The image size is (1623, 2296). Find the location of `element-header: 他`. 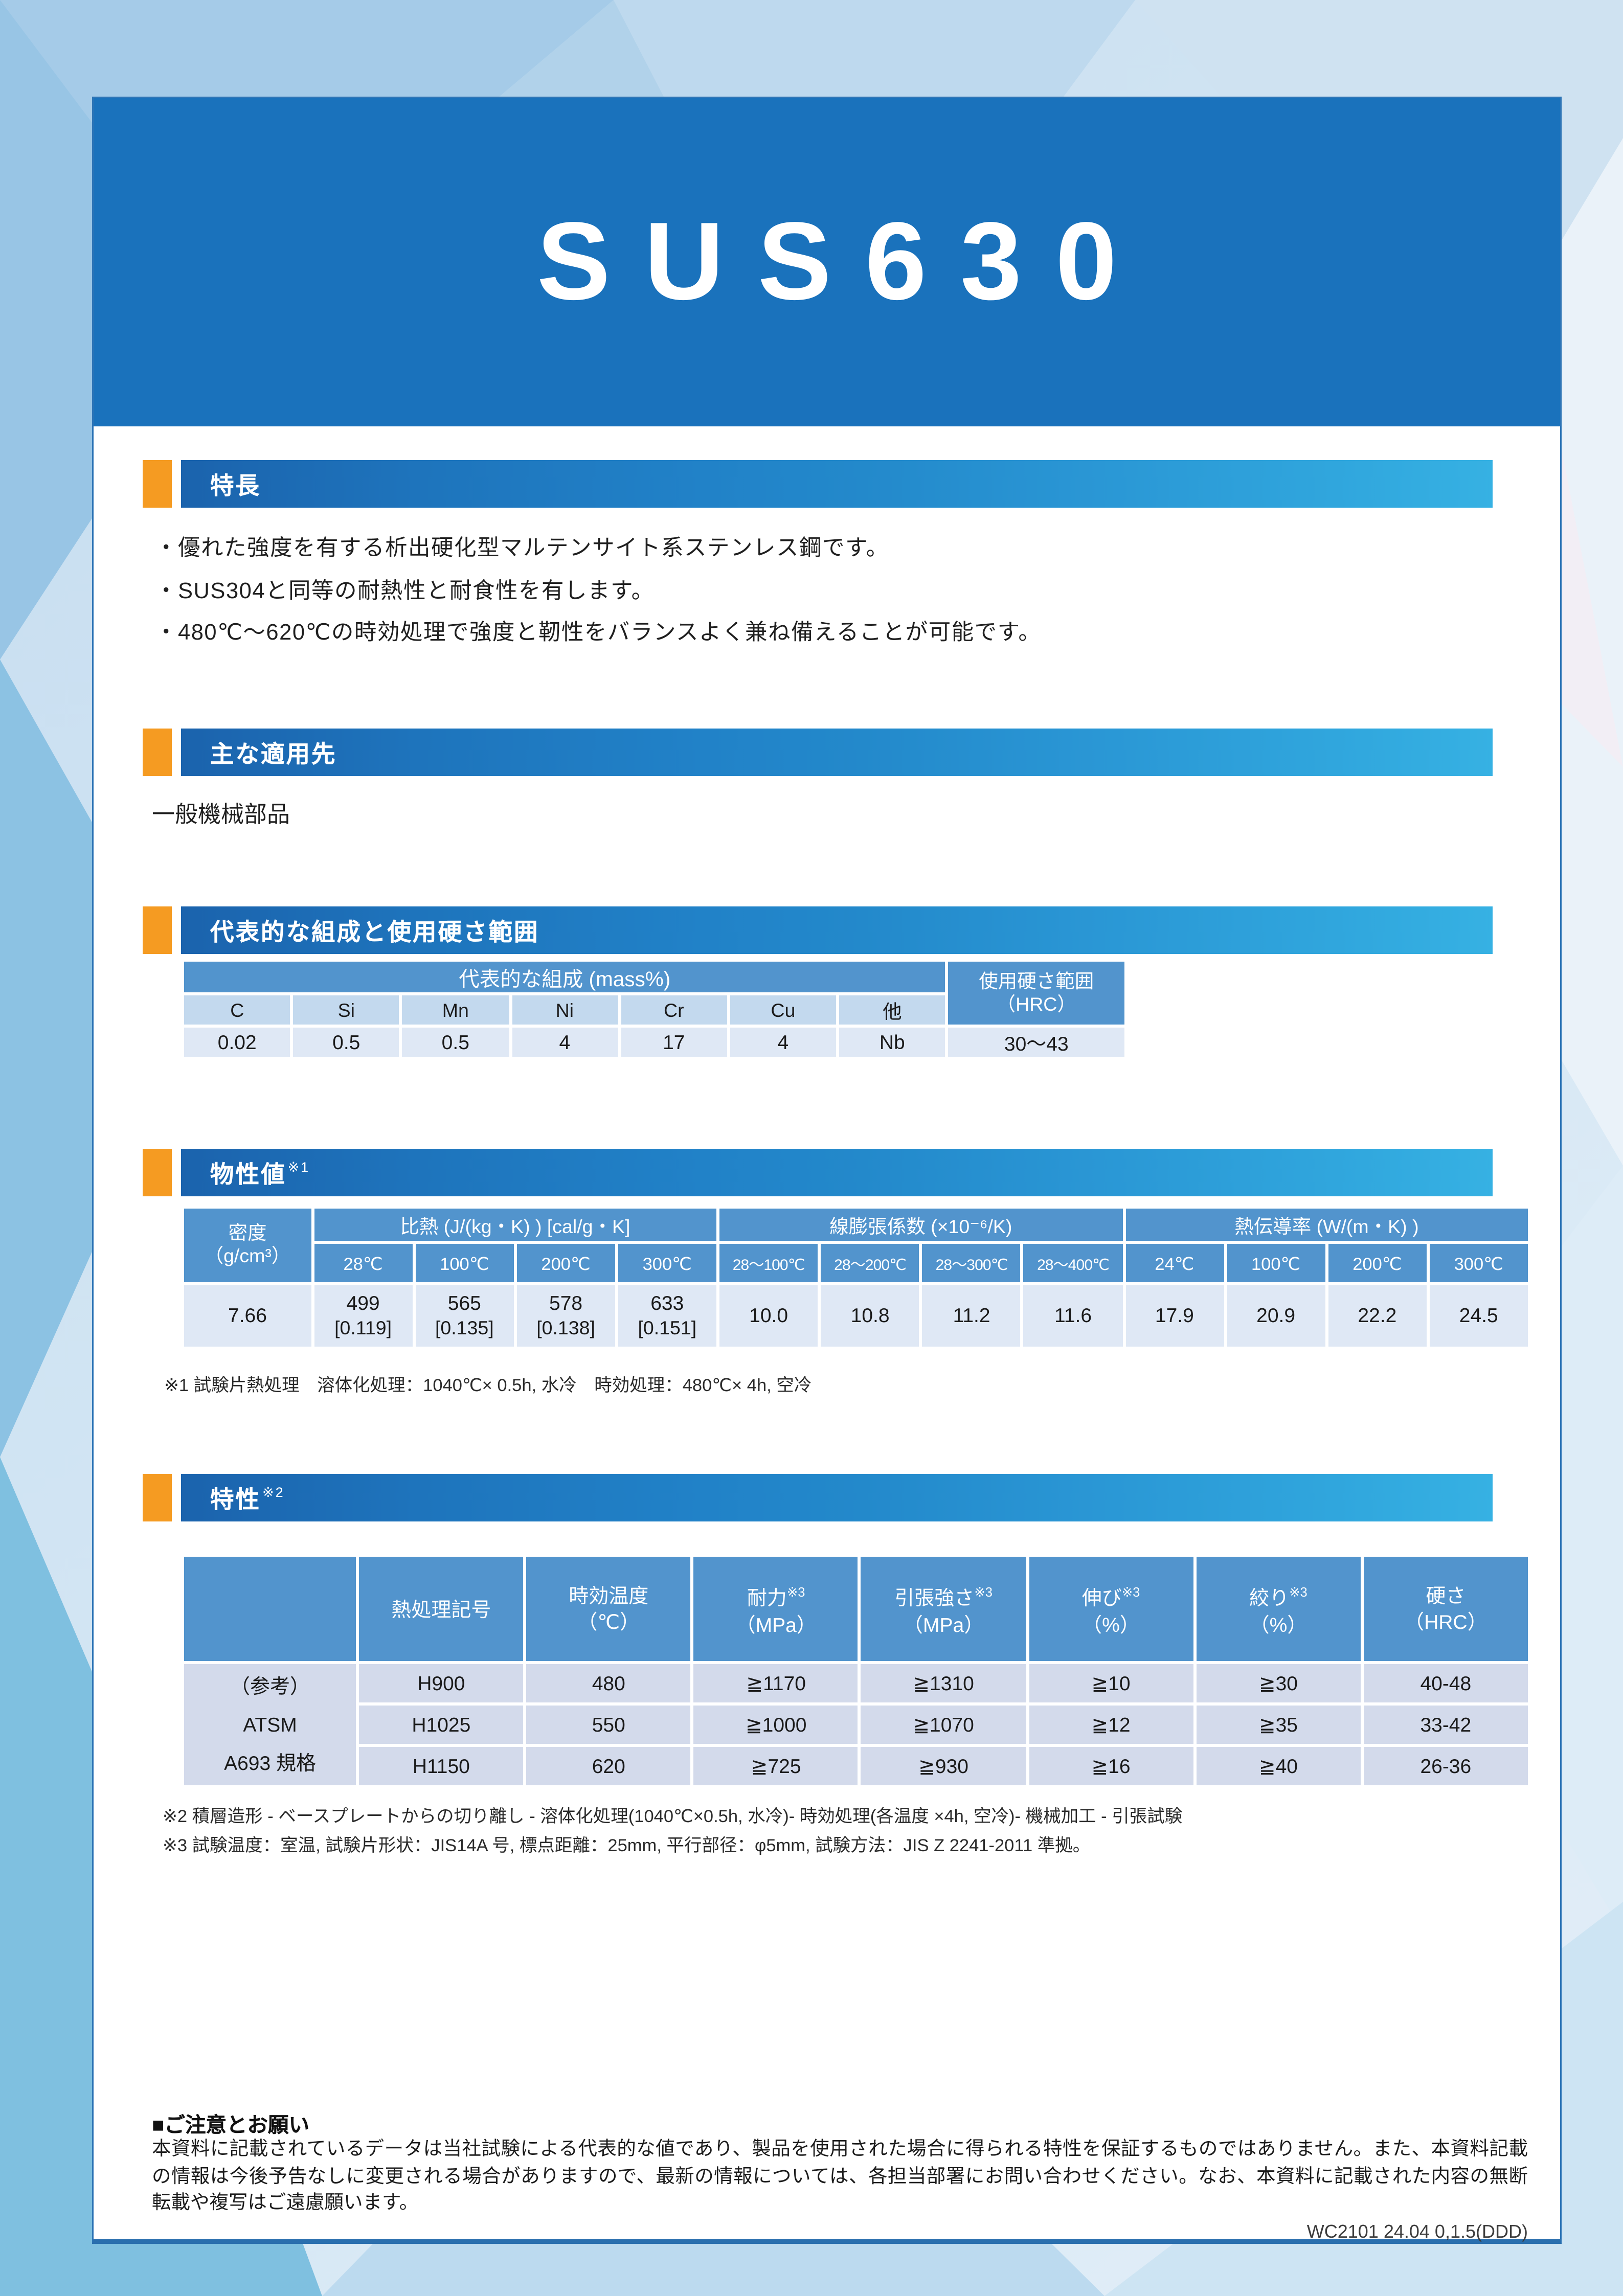

element-header: 他 is located at coordinates (892, 1010).